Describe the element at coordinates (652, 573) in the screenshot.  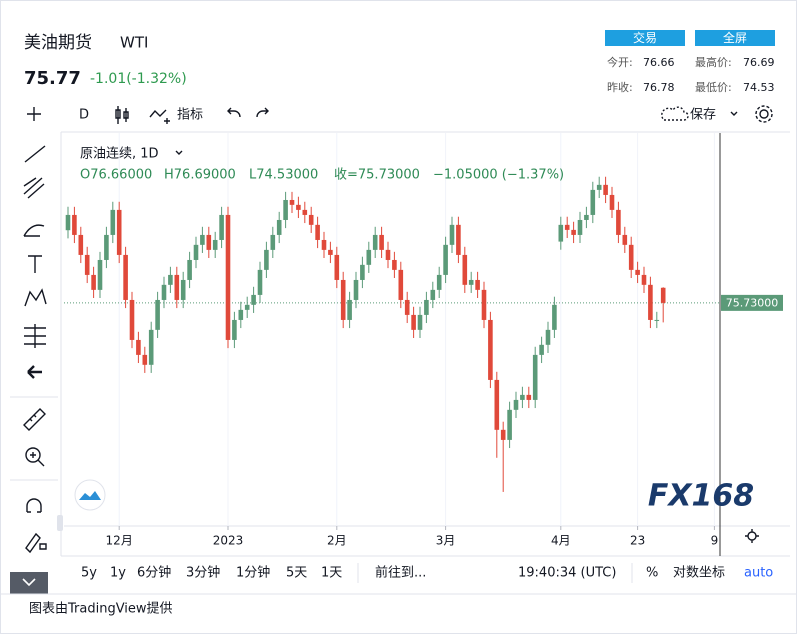
I see `percent-toggle: %` at that location.